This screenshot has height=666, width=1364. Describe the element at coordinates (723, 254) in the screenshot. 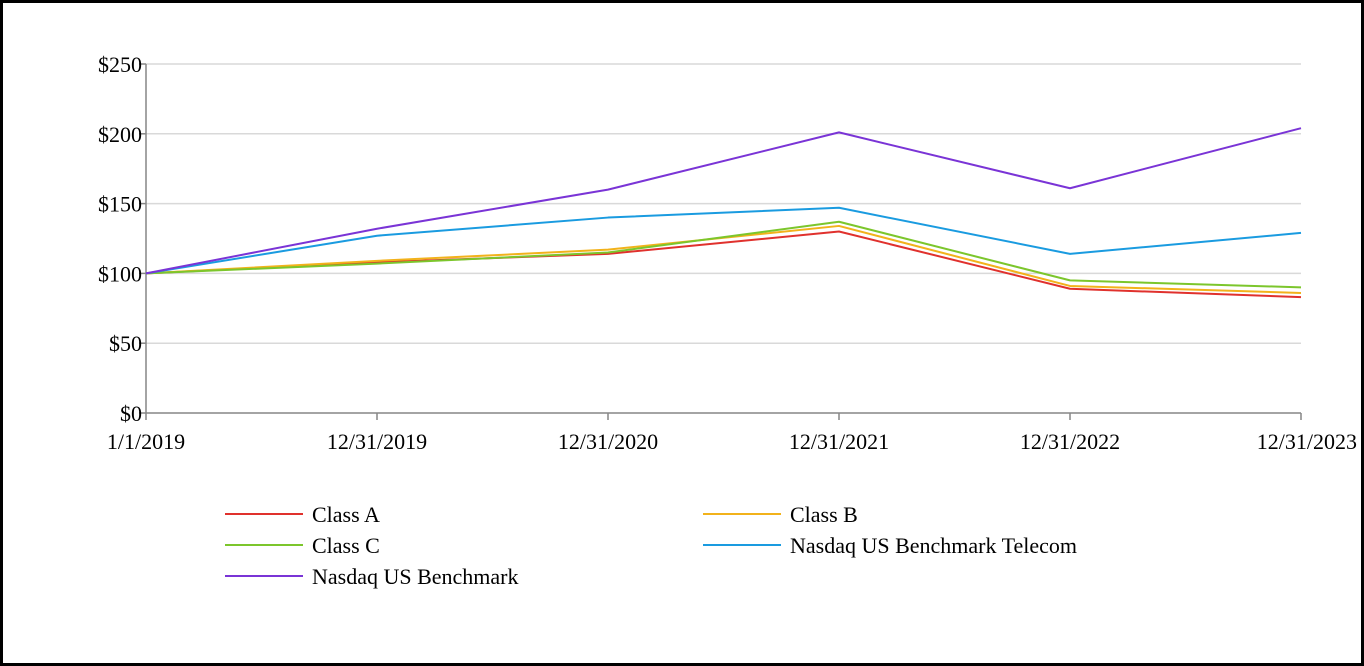

I see `series-line-class-c` at that location.